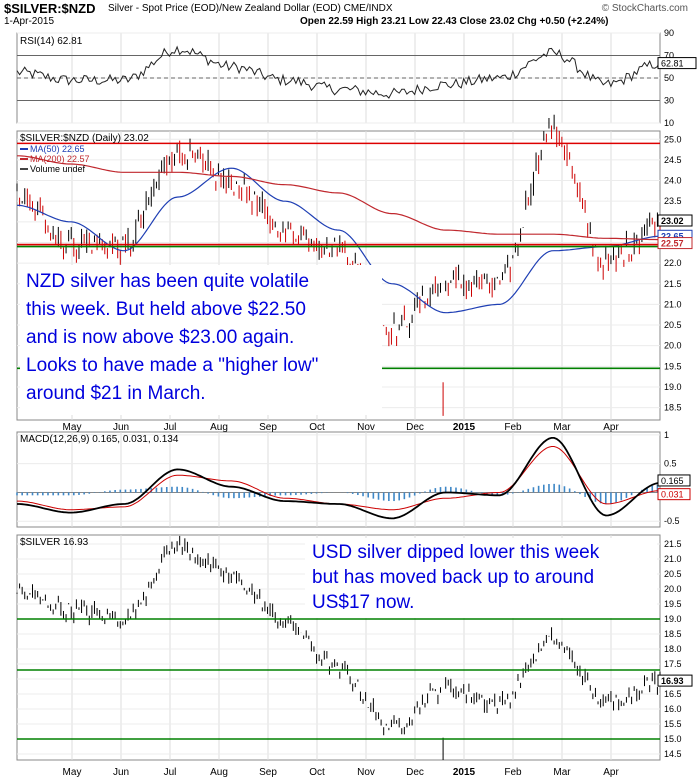 The image size is (700, 780). What do you see at coordinates (29, 21) in the screenshot?
I see `chart-date: 1-Apr-2015` at bounding box center [29, 21].